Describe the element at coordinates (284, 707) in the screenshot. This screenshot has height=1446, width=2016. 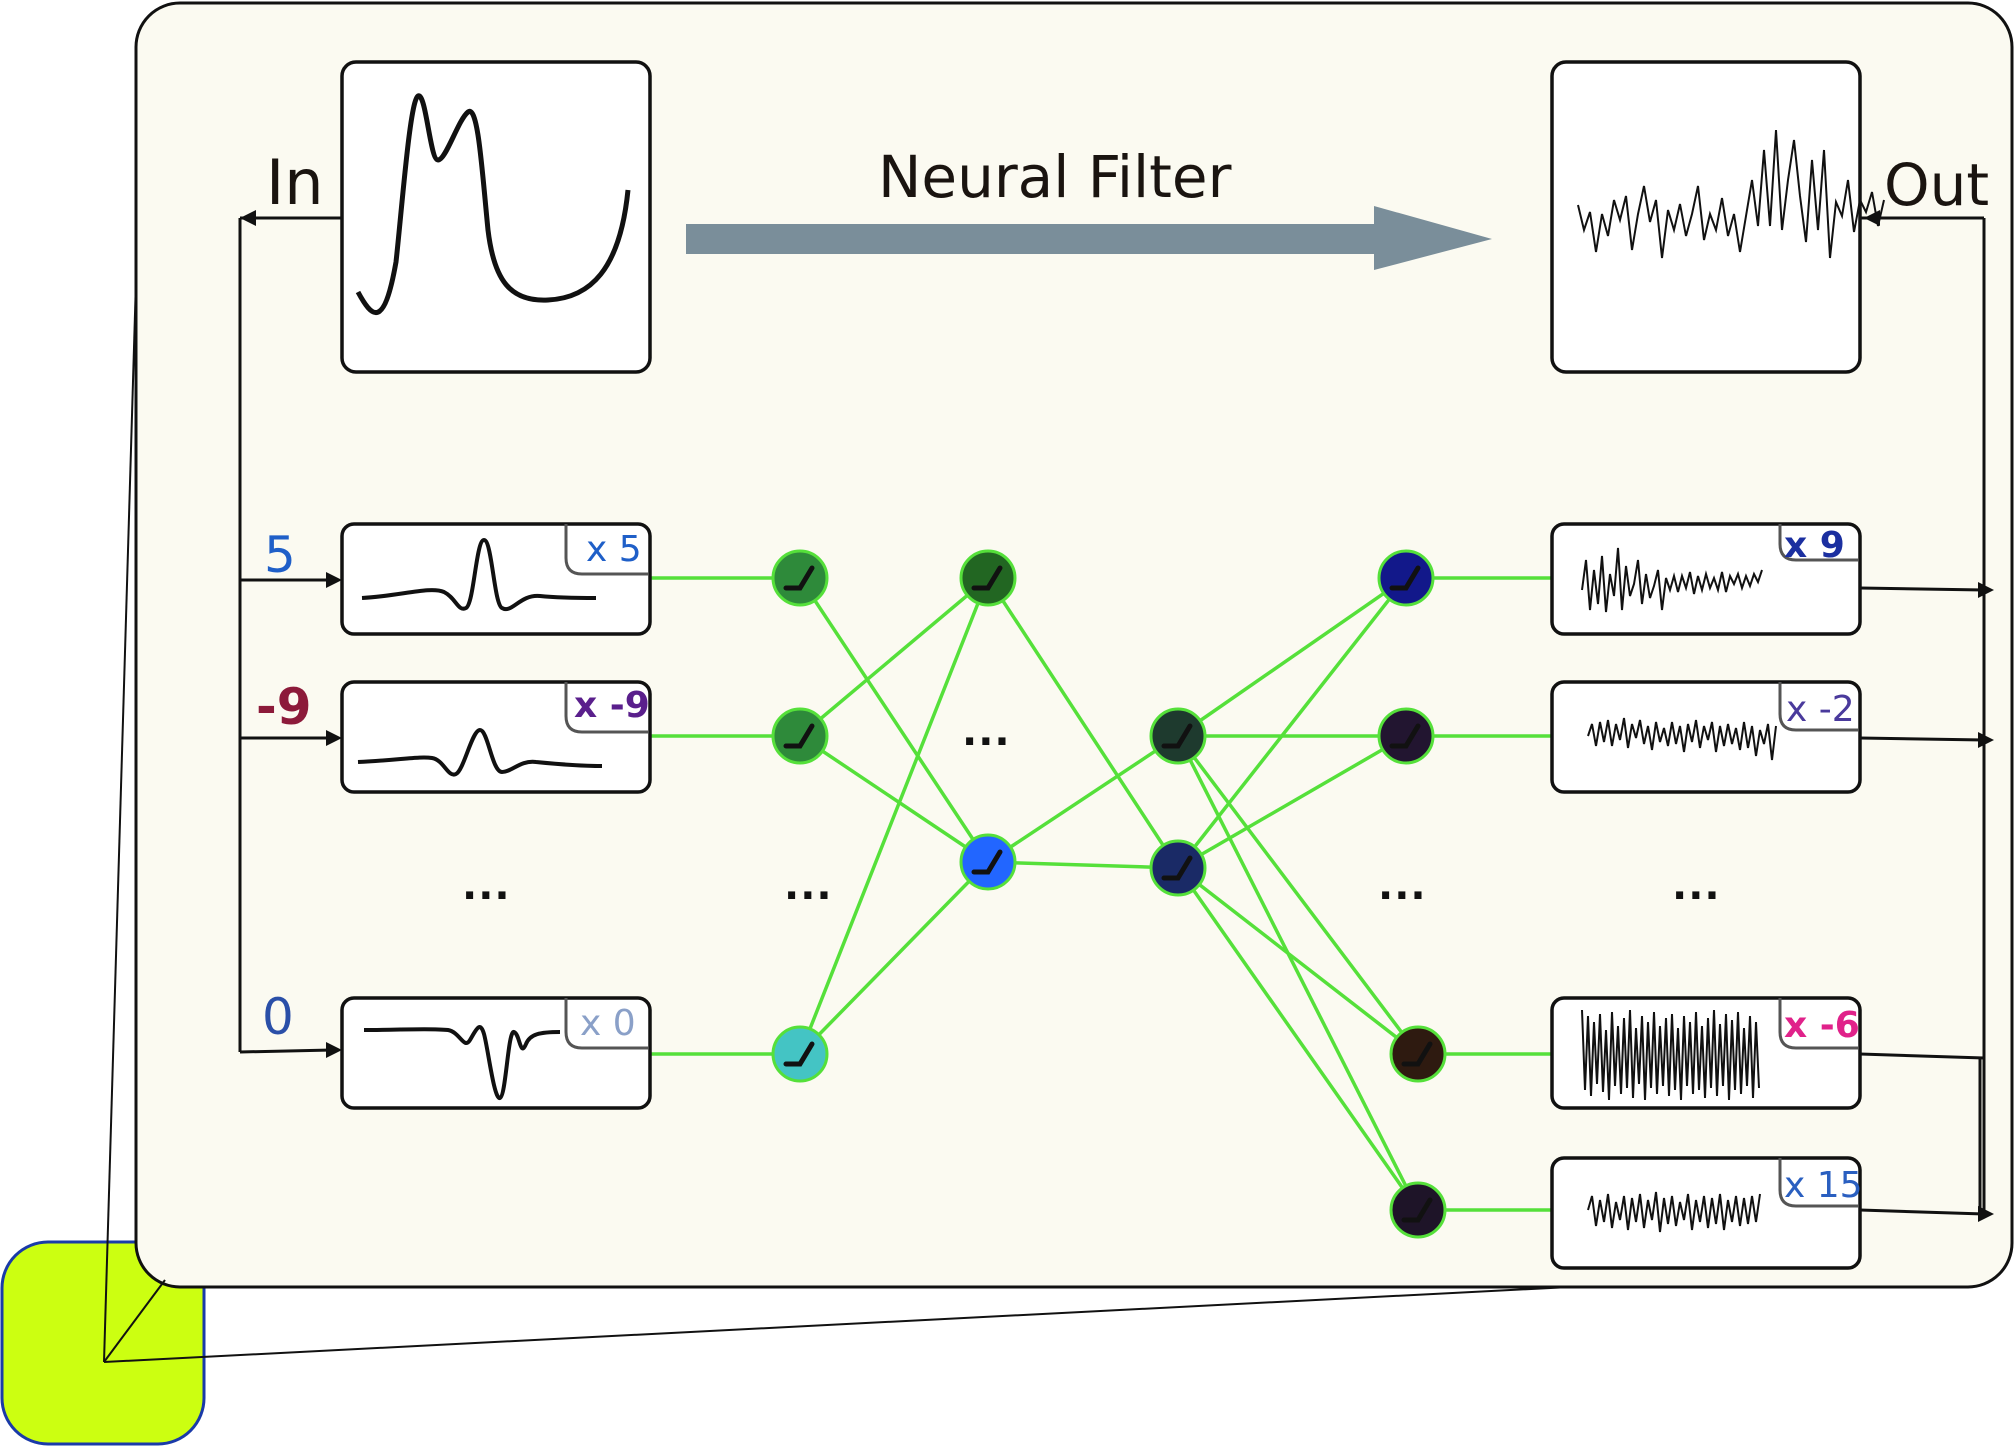
I see `input-weight-2: -9` at that location.